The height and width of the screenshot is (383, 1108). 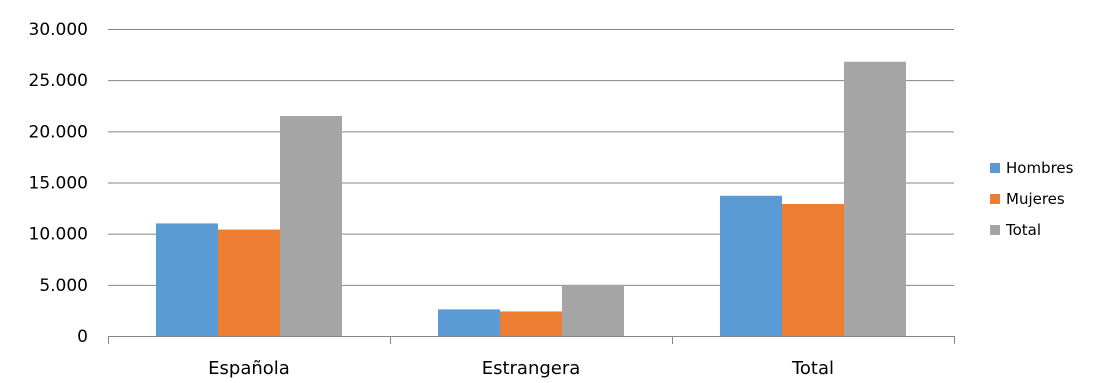 What do you see at coordinates (58, 81) in the screenshot?
I see `y-tick-label: 25.000` at bounding box center [58, 81].